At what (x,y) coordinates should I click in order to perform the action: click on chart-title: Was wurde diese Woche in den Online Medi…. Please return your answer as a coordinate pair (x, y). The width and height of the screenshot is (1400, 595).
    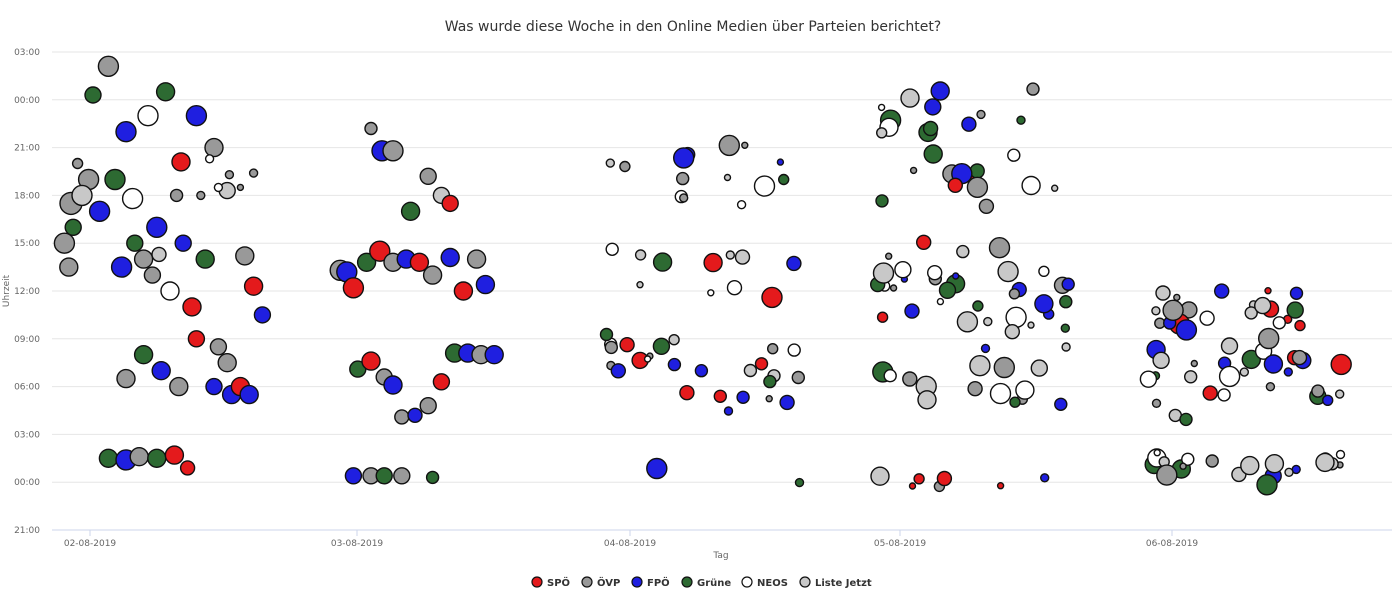
    Looking at the image, I should click on (693, 27).